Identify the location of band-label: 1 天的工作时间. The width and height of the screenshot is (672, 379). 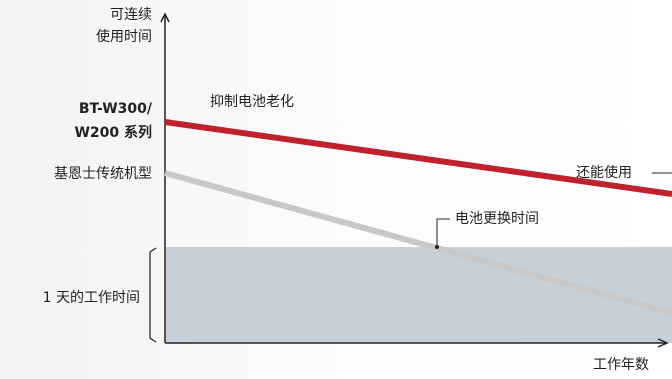
(91, 298).